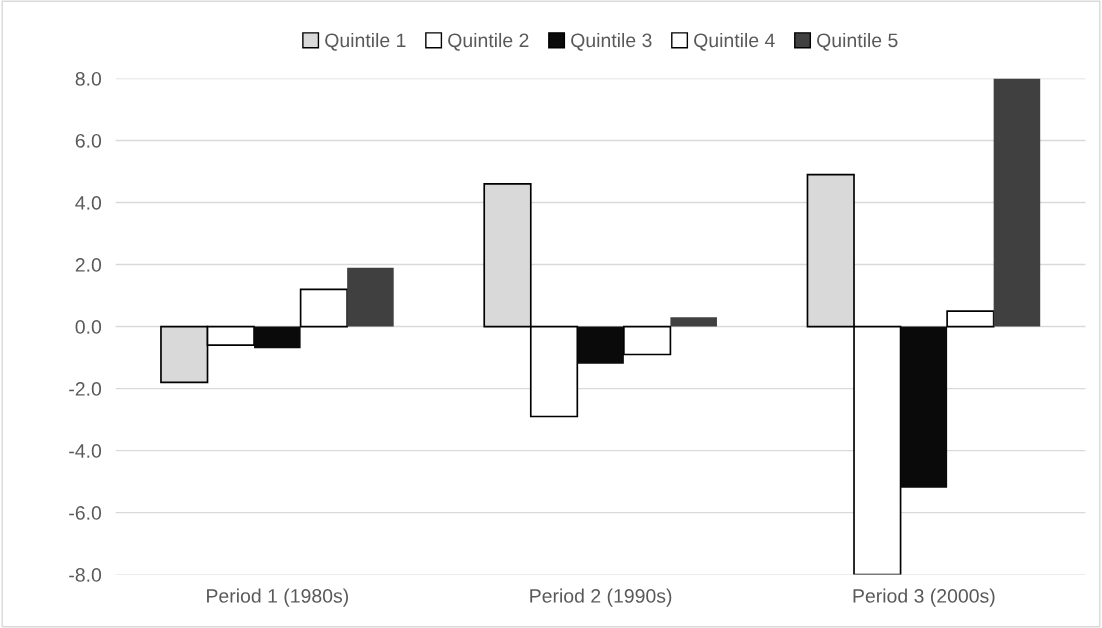 Image resolution: width=1102 pixels, height=628 pixels. I want to click on legend-label: Quintile 5, so click(857, 41).